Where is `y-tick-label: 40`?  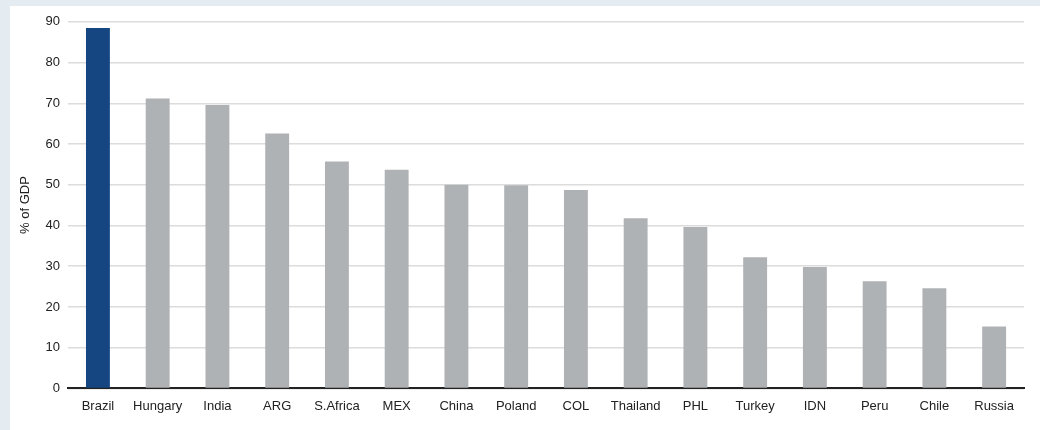 y-tick-label: 40 is located at coordinates (53, 225).